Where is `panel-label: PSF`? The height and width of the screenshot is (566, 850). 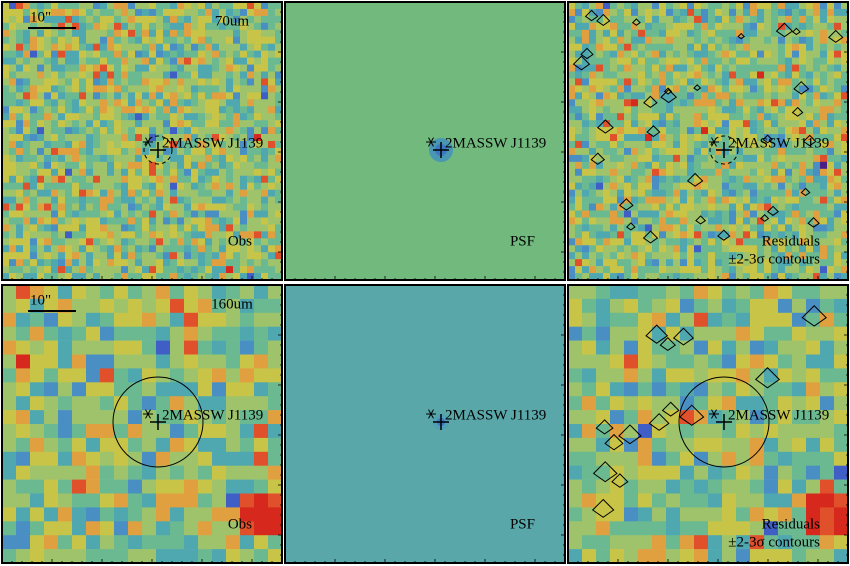
panel-label: PSF is located at coordinates (522, 524).